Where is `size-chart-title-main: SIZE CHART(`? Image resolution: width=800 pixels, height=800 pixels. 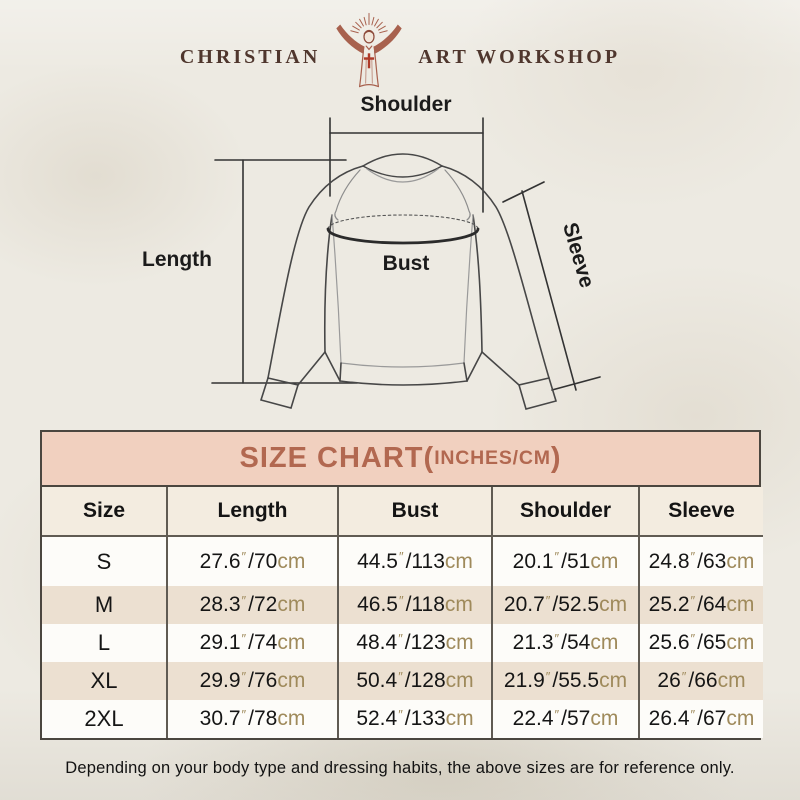 size-chart-title-main: SIZE CHART( is located at coordinates (337, 458).